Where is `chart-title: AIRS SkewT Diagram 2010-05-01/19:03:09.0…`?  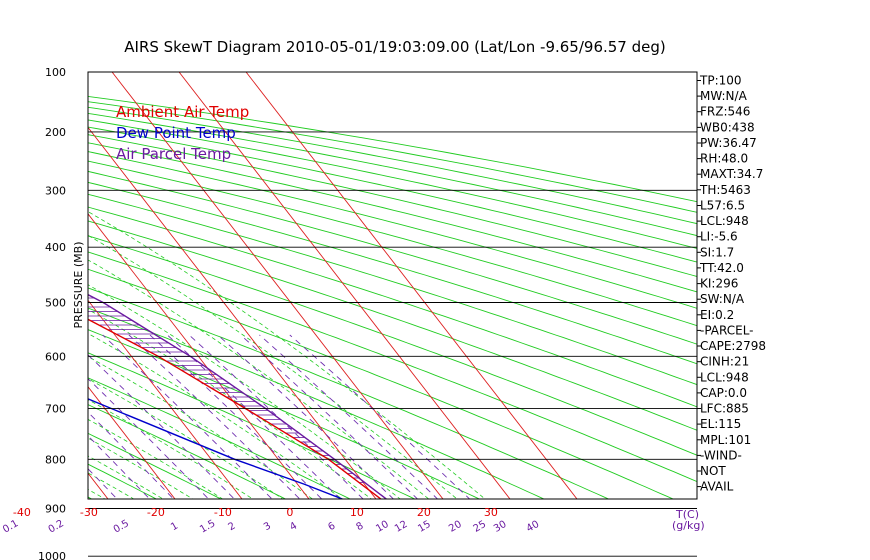 chart-title: AIRS SkewT Diagram 2010-05-01/19:03:09.0… is located at coordinates (394, 47).